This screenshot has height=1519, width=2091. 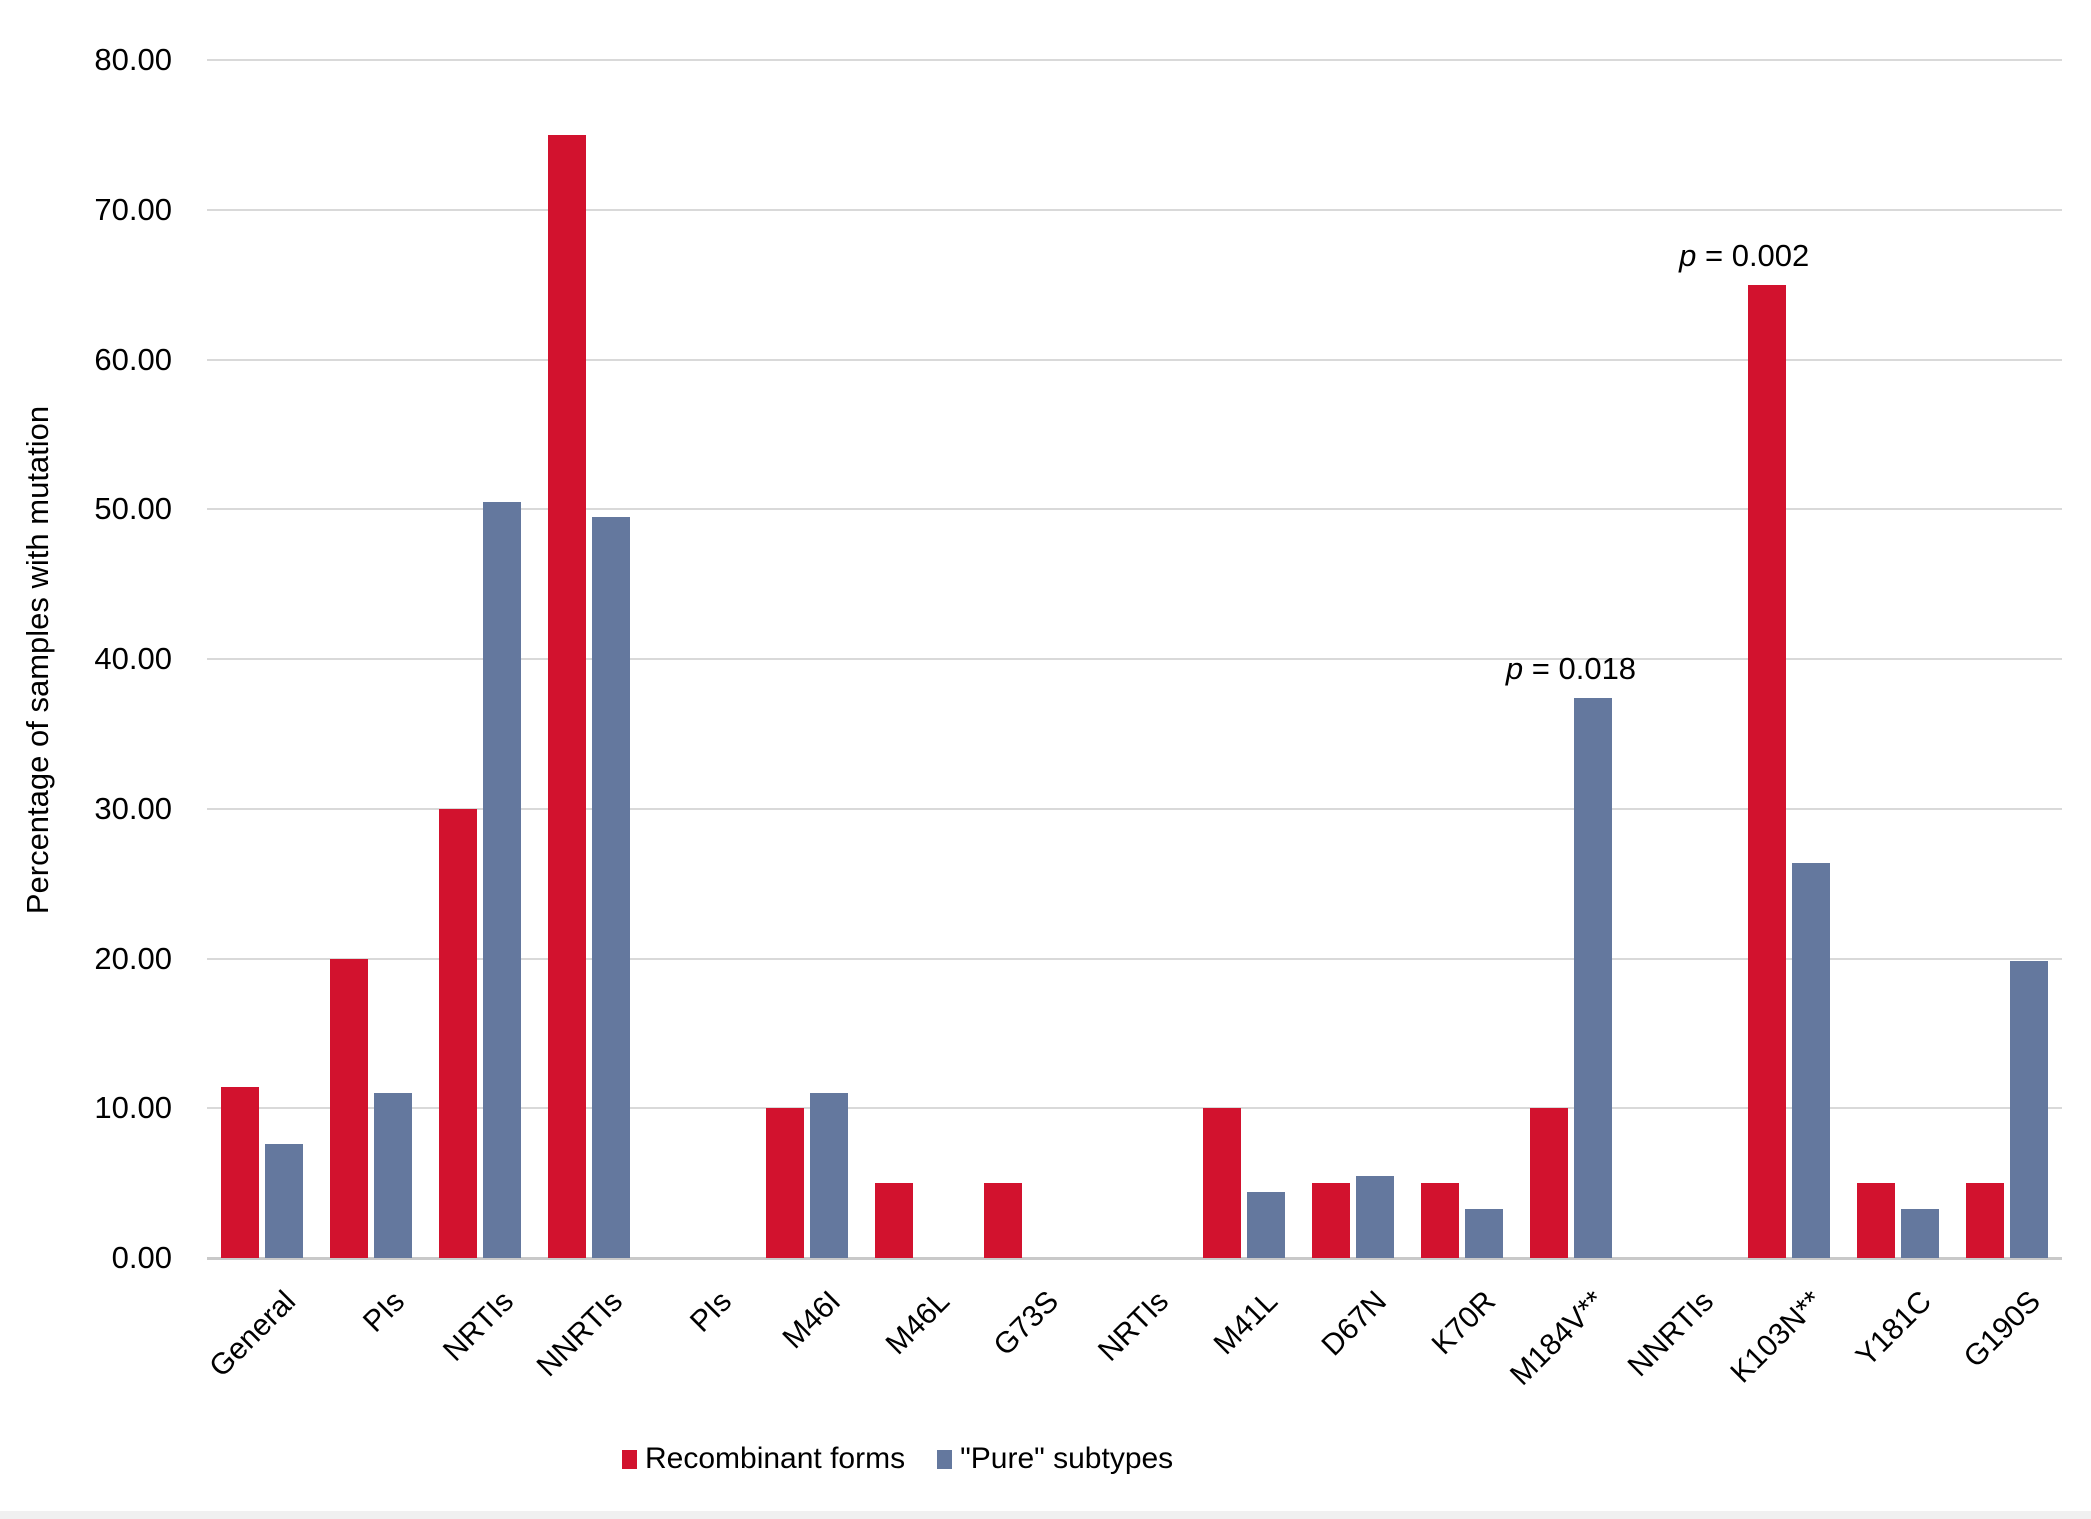 I want to click on legend-swatch-pure-subtypes, so click(x=945, y=1459).